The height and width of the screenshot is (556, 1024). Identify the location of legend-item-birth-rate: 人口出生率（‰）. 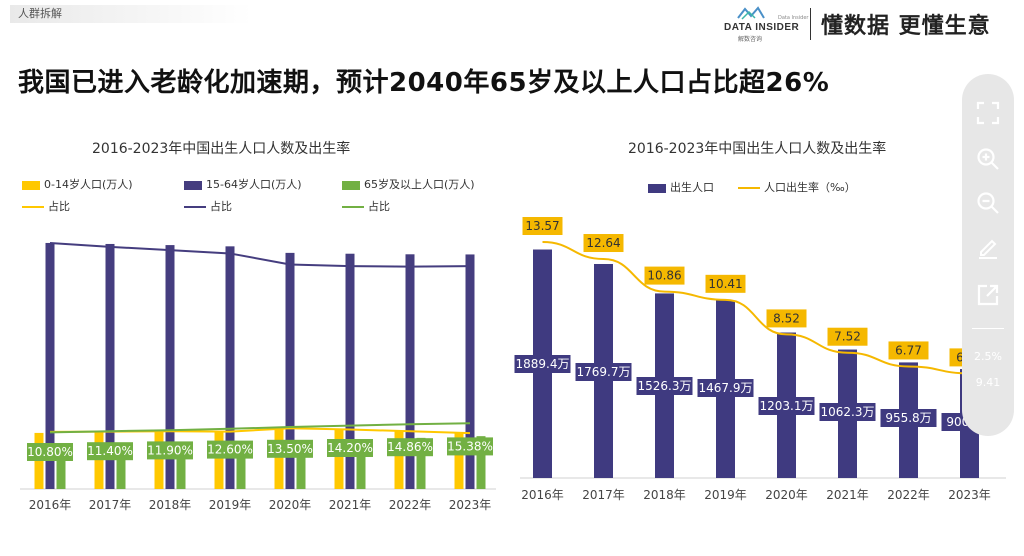
(797, 187).